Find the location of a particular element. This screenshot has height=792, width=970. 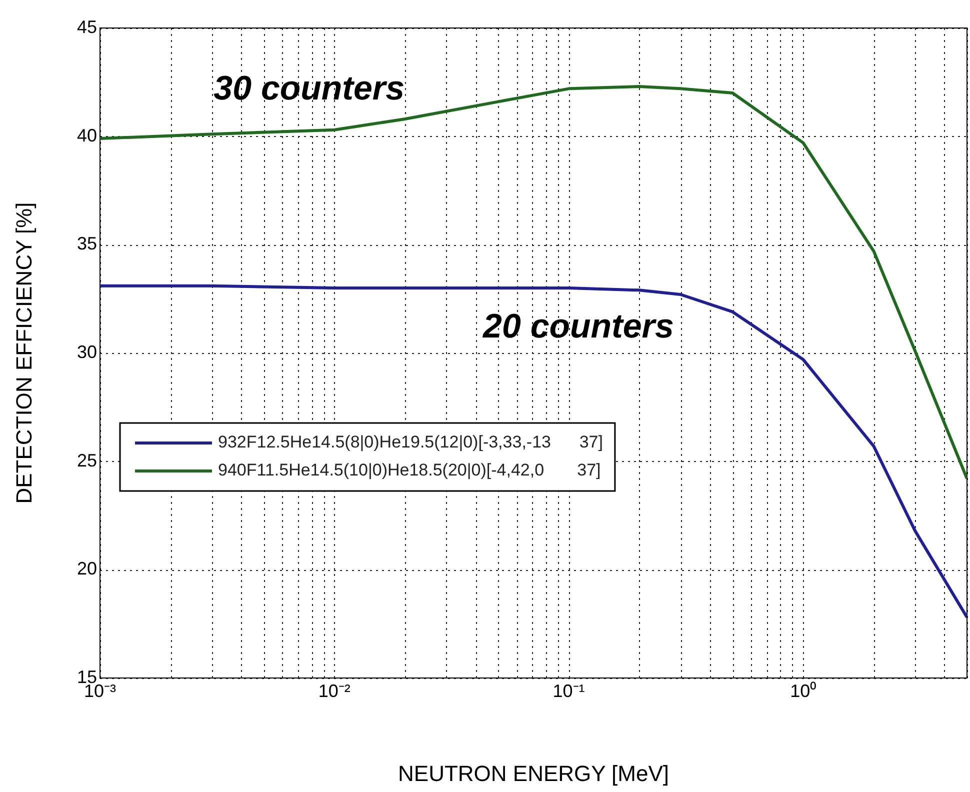

annotation: 30 counters is located at coordinates (309, 88).